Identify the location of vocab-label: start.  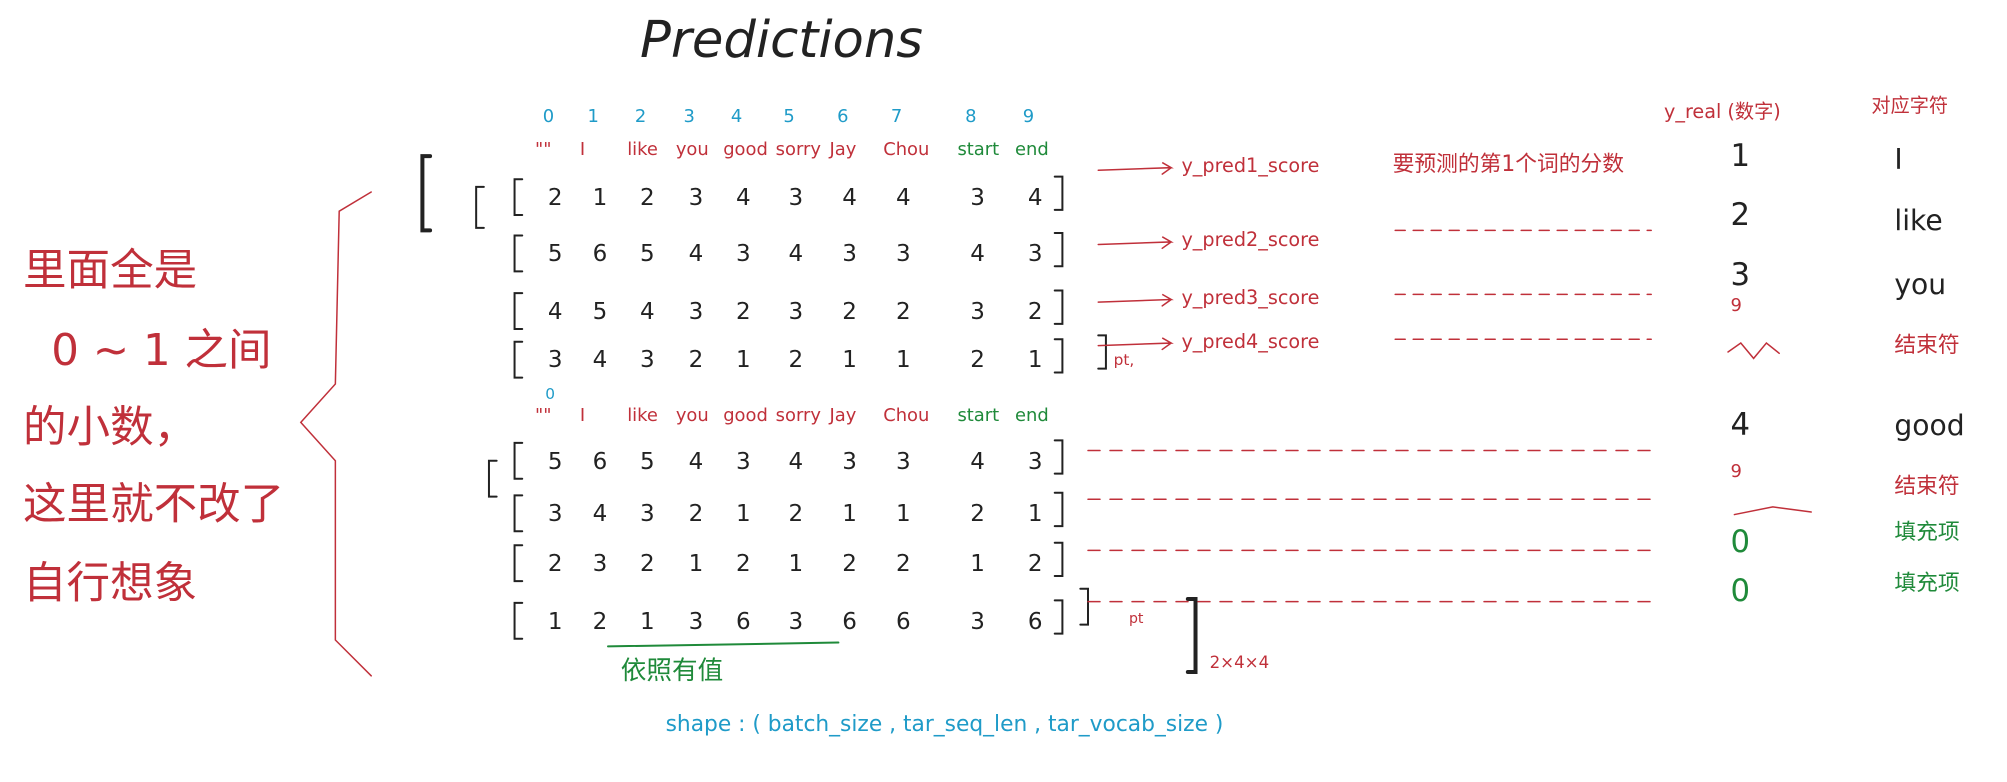
(978, 149).